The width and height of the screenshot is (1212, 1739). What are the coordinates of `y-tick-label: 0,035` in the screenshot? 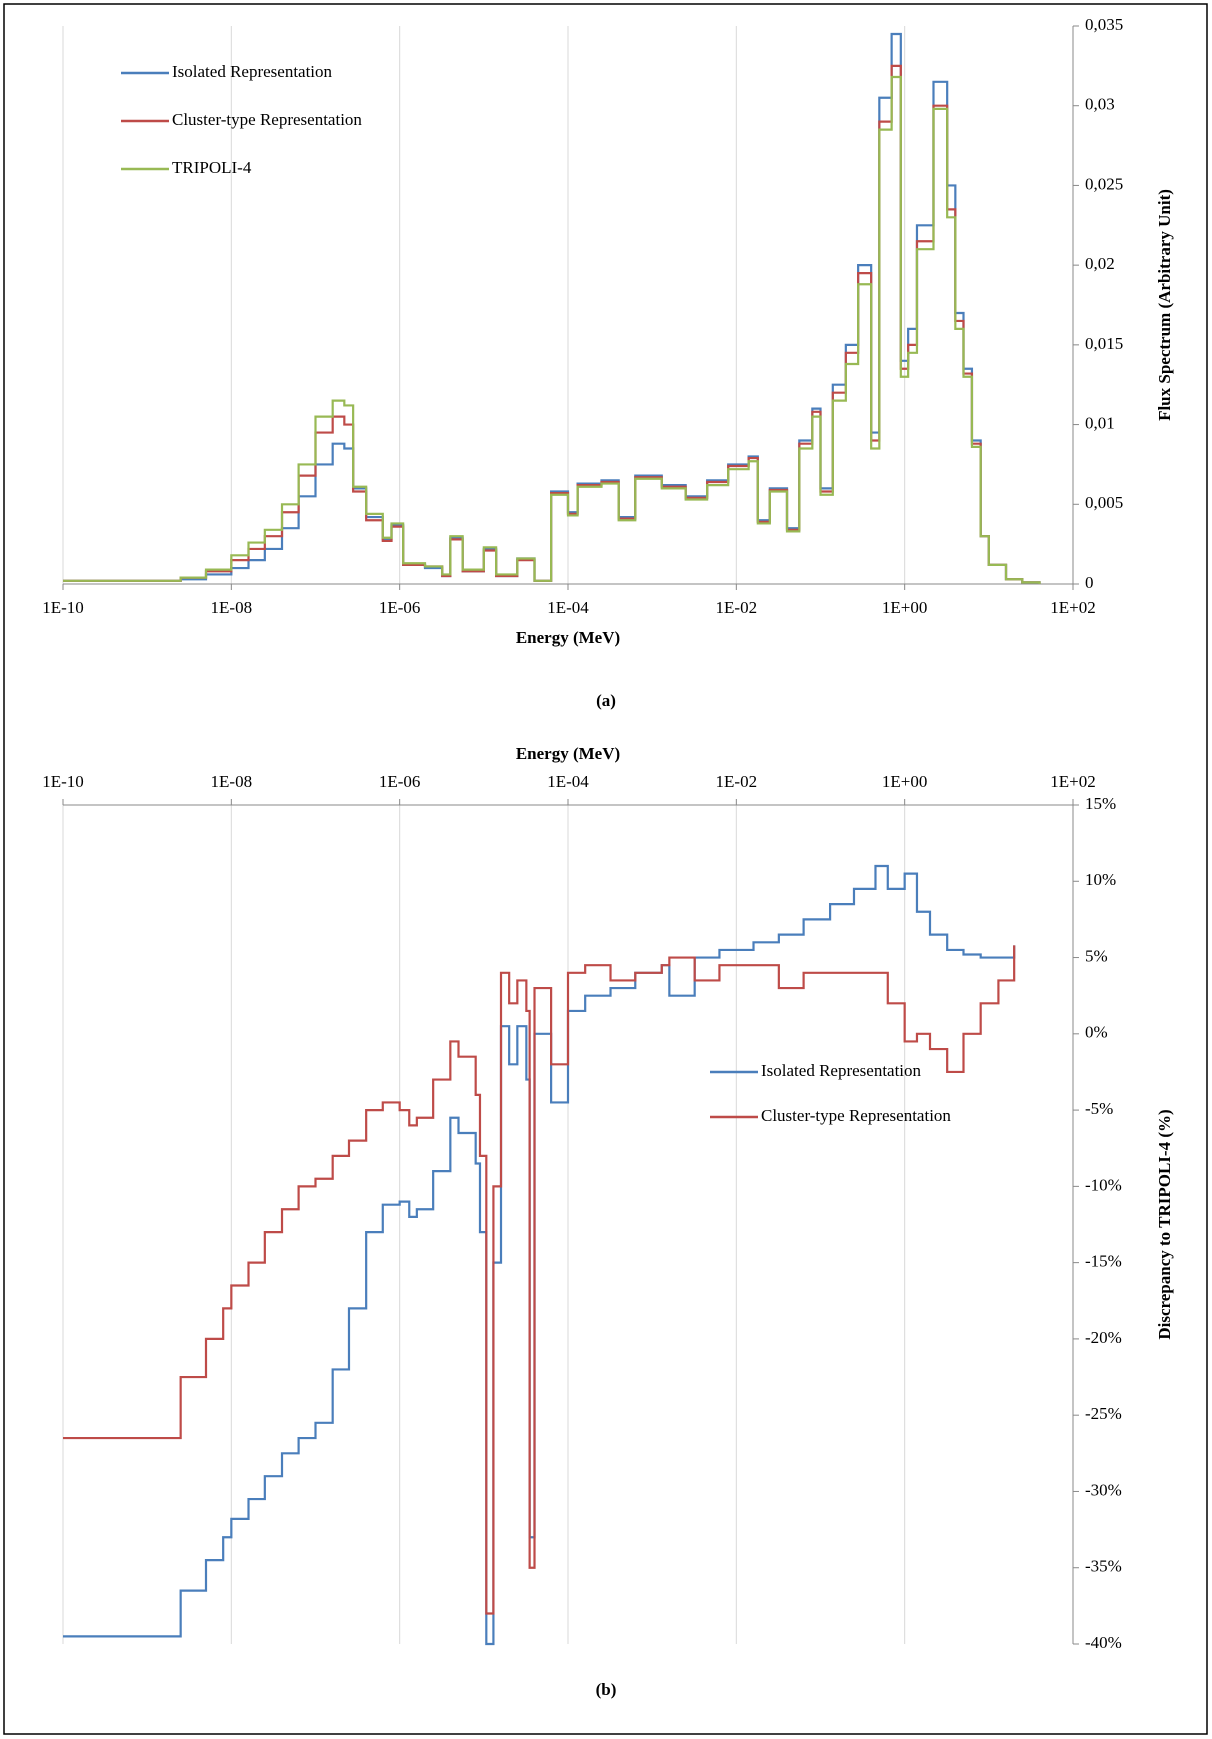 It's located at (1104, 24).